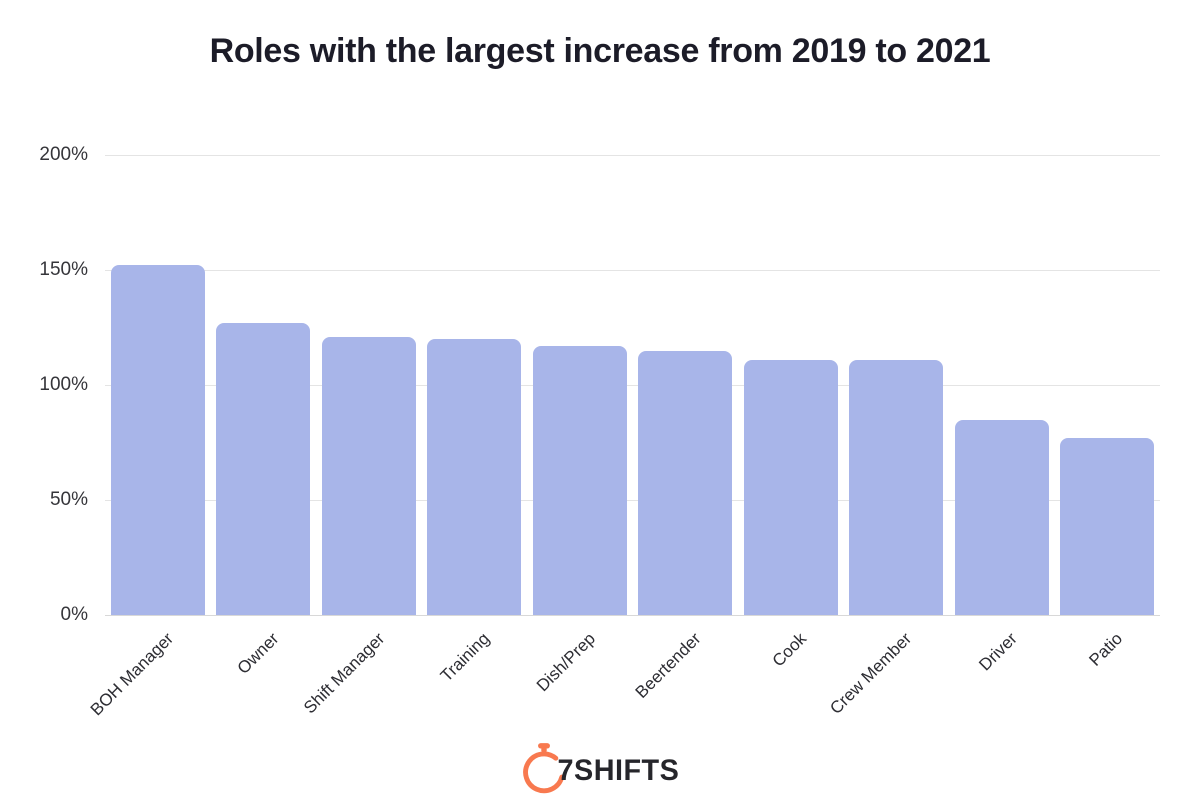 The width and height of the screenshot is (1200, 800). What do you see at coordinates (543, 768) in the screenshot?
I see `stopwatch-icon` at bounding box center [543, 768].